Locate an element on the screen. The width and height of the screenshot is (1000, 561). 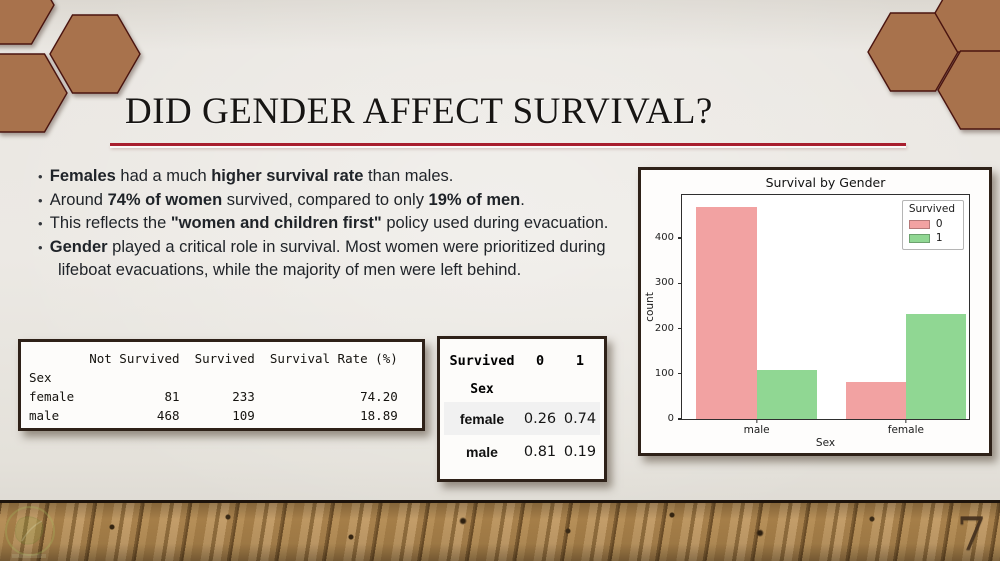
crosstab: Survived 0 1 Sex female 0.26 0.74 male 0.81 0.19 is located at coordinates (522, 406).